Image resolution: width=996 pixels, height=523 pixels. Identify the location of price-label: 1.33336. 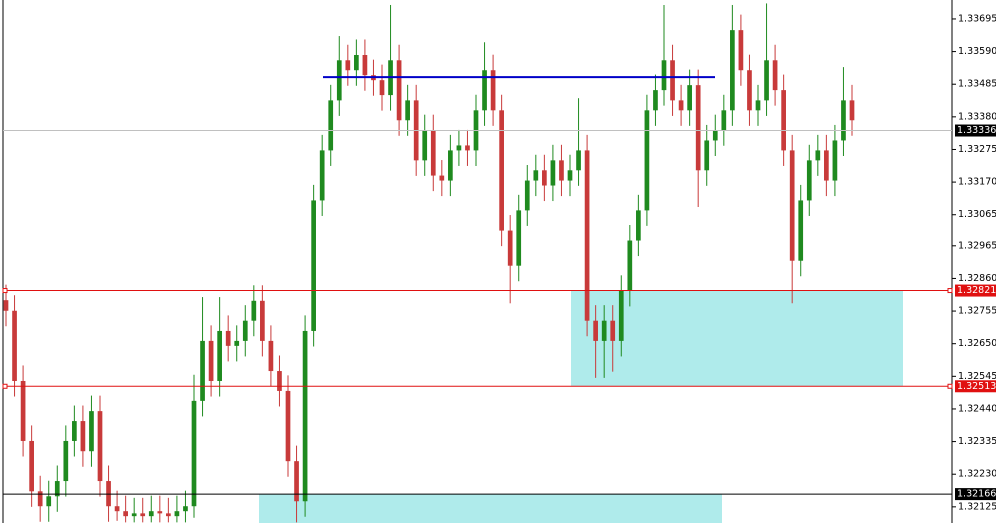
(976, 130).